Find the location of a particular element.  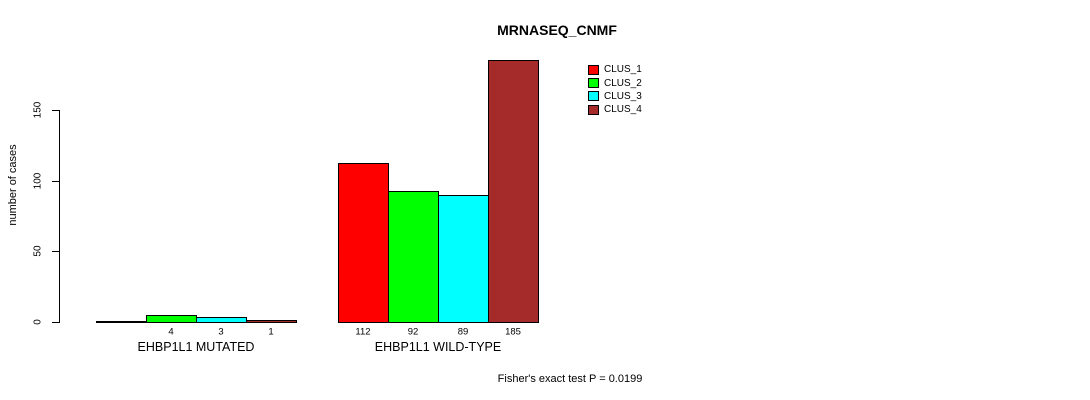

y-axis-tick-label: 150 is located at coordinates (38, 110).